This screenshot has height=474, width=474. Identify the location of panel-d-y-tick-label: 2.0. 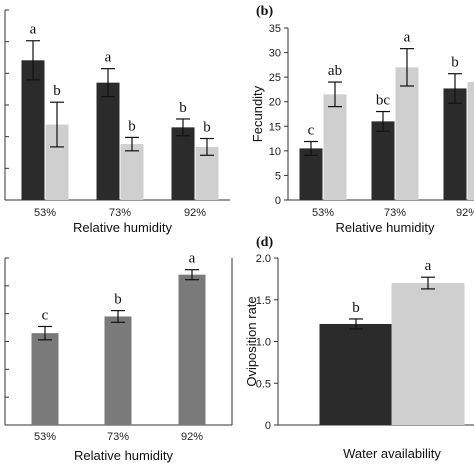
(263, 259).